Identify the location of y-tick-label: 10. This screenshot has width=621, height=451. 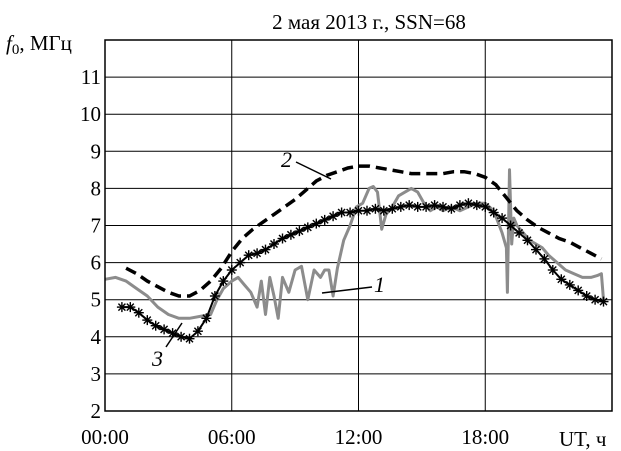
(90, 114).